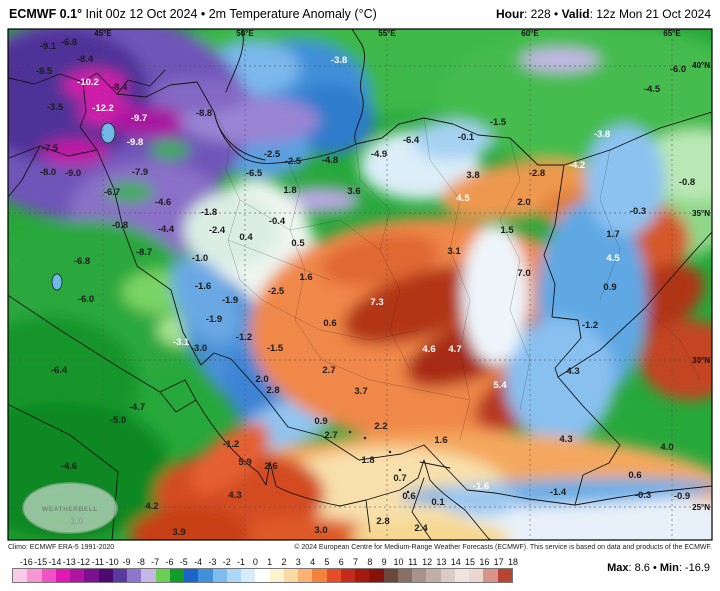  I want to click on map-value-label: -4.7, so click(137, 407).